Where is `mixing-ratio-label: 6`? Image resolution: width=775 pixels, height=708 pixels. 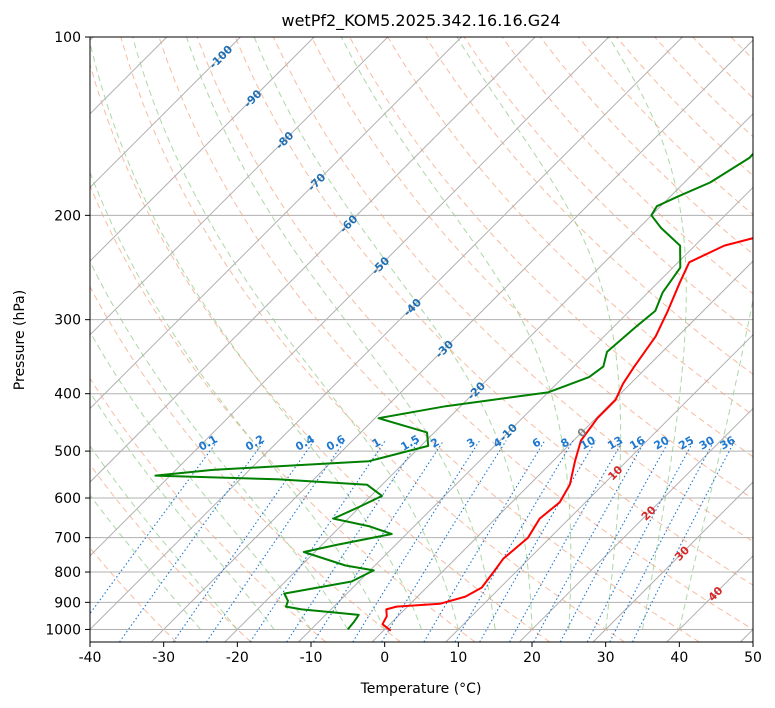 mixing-ratio-label: 6 is located at coordinates (536, 442).